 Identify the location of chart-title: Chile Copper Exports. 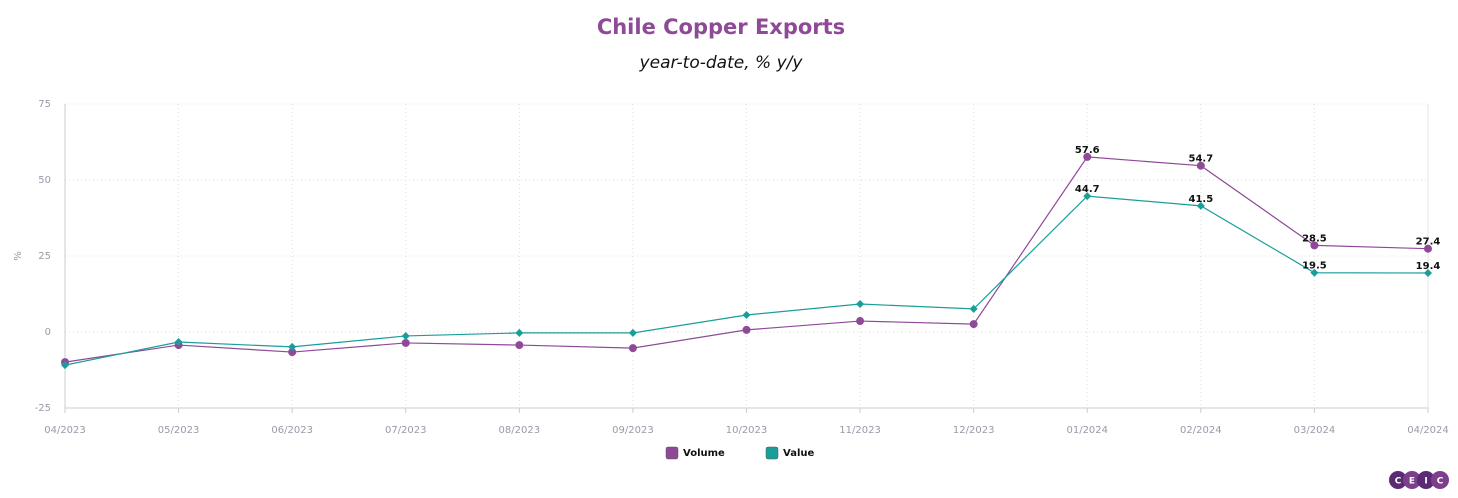
(721, 27).